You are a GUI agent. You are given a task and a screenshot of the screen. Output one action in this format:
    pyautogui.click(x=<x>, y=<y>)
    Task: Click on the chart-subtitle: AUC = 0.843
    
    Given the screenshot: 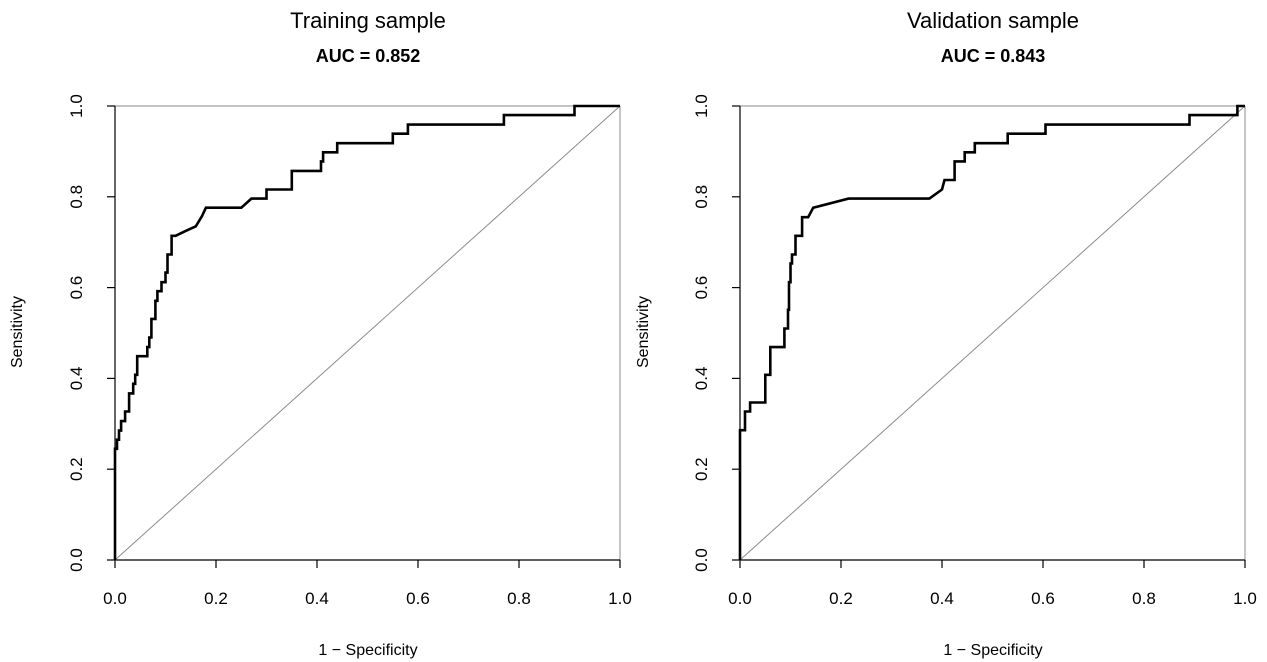 What is the action you would take?
    pyautogui.click(x=993, y=56)
    